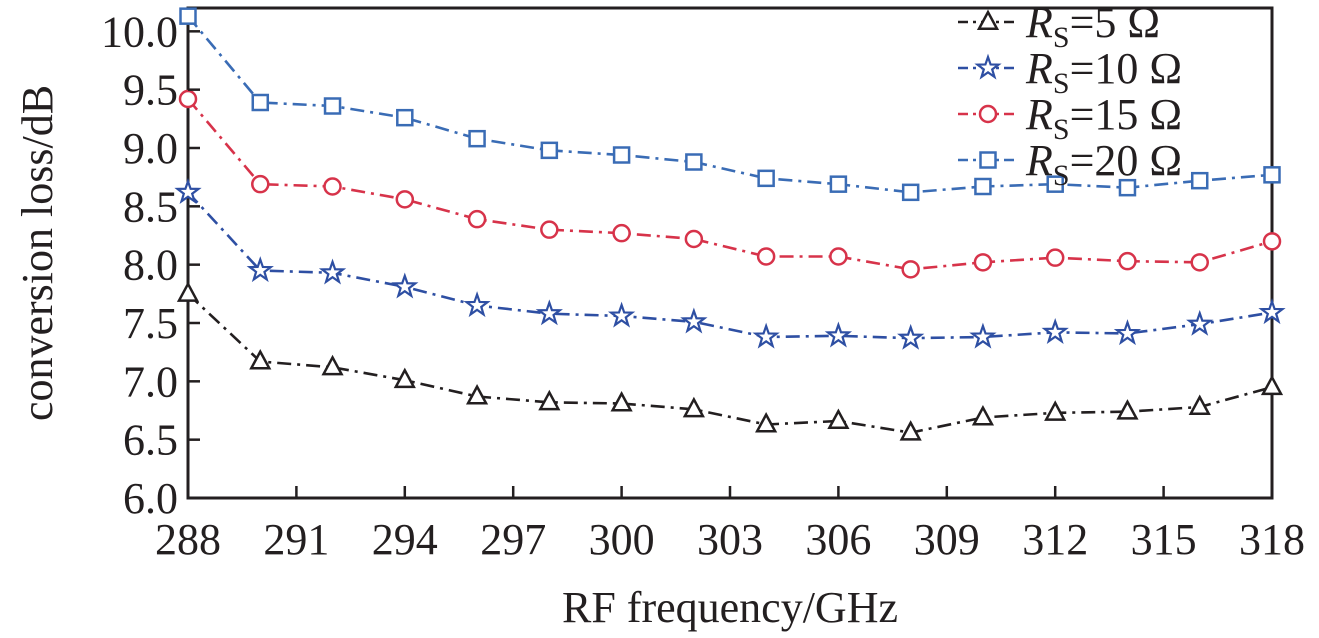  I want to click on y-tick-label: 8.0, so click(150, 265).